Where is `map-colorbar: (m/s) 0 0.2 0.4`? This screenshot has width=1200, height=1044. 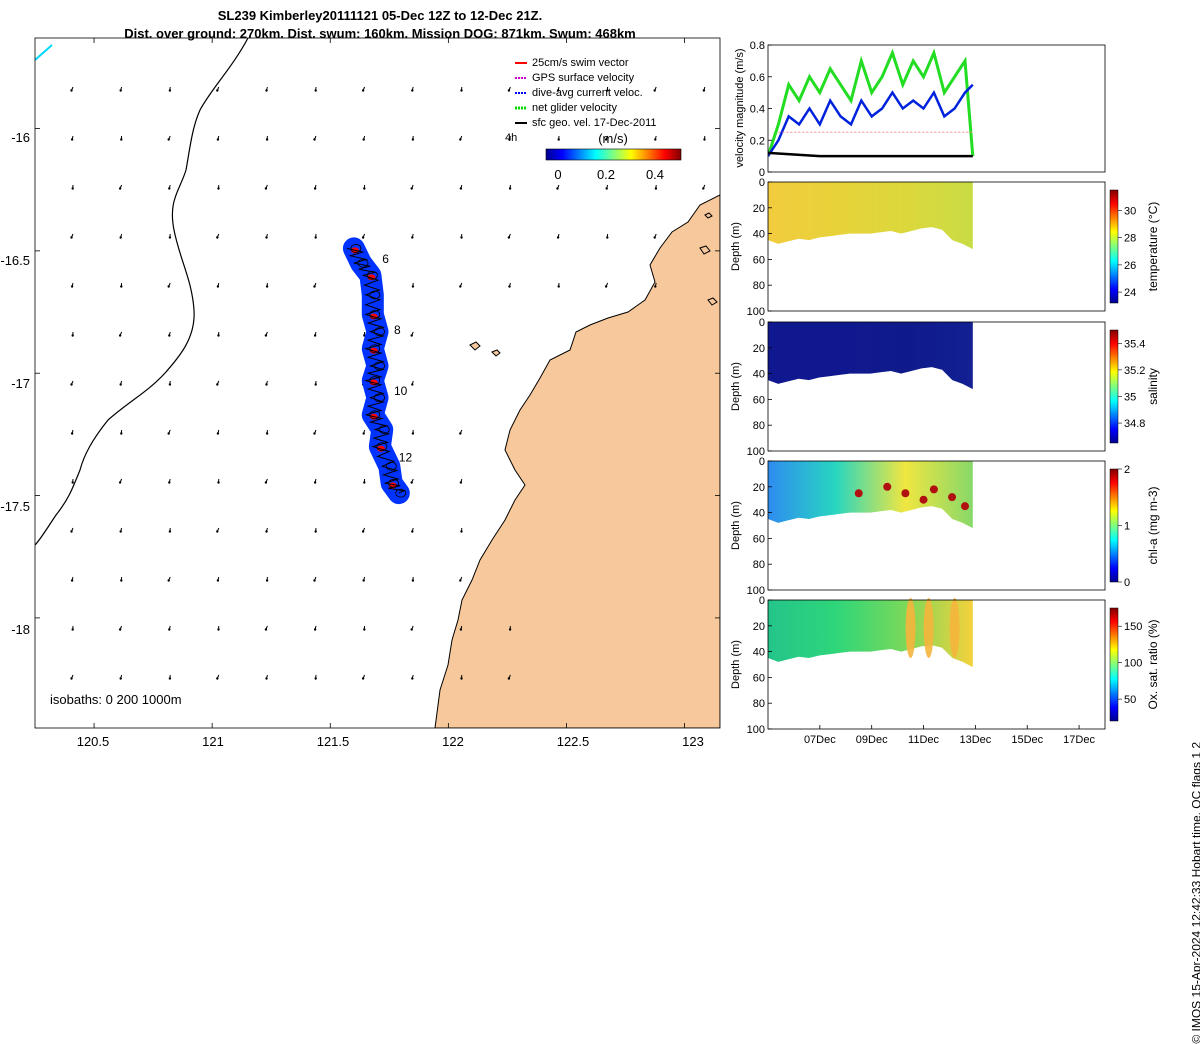 map-colorbar: (m/s) 0 0.2 0.4 is located at coordinates (613, 156).